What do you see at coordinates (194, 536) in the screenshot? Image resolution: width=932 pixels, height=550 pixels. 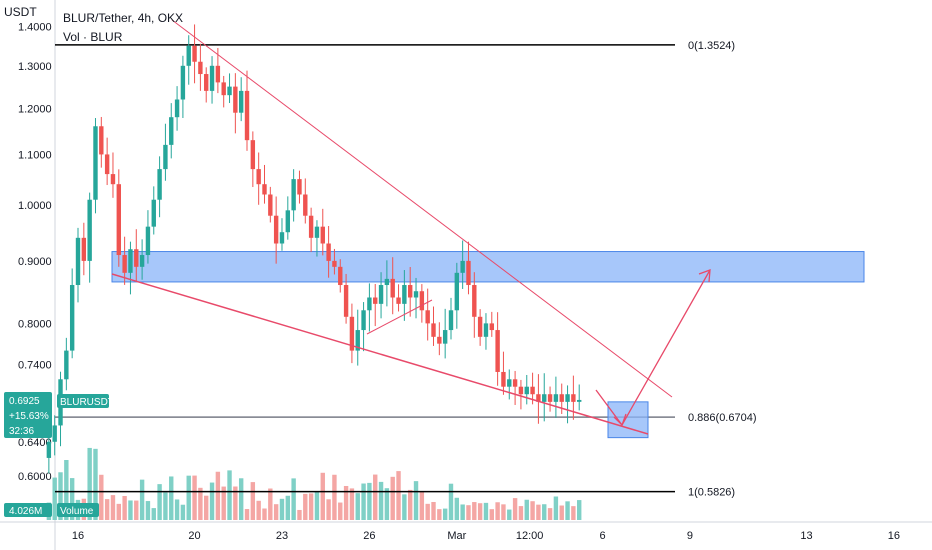 I see `x-tick-label: 20` at bounding box center [194, 536].